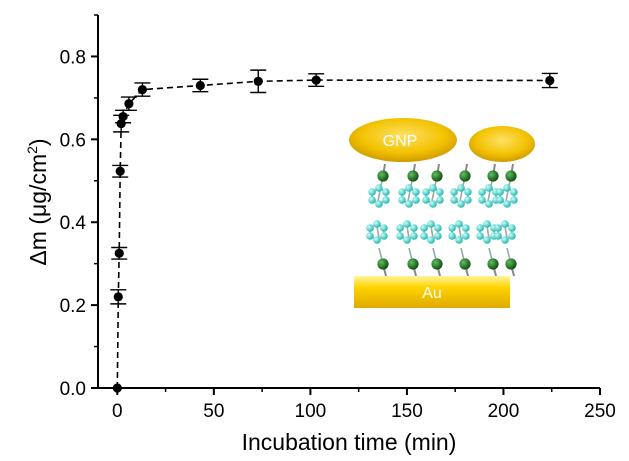 The width and height of the screenshot is (629, 461). What do you see at coordinates (73, 223) in the screenshot?
I see `y-tick-label: 0.4` at bounding box center [73, 223].